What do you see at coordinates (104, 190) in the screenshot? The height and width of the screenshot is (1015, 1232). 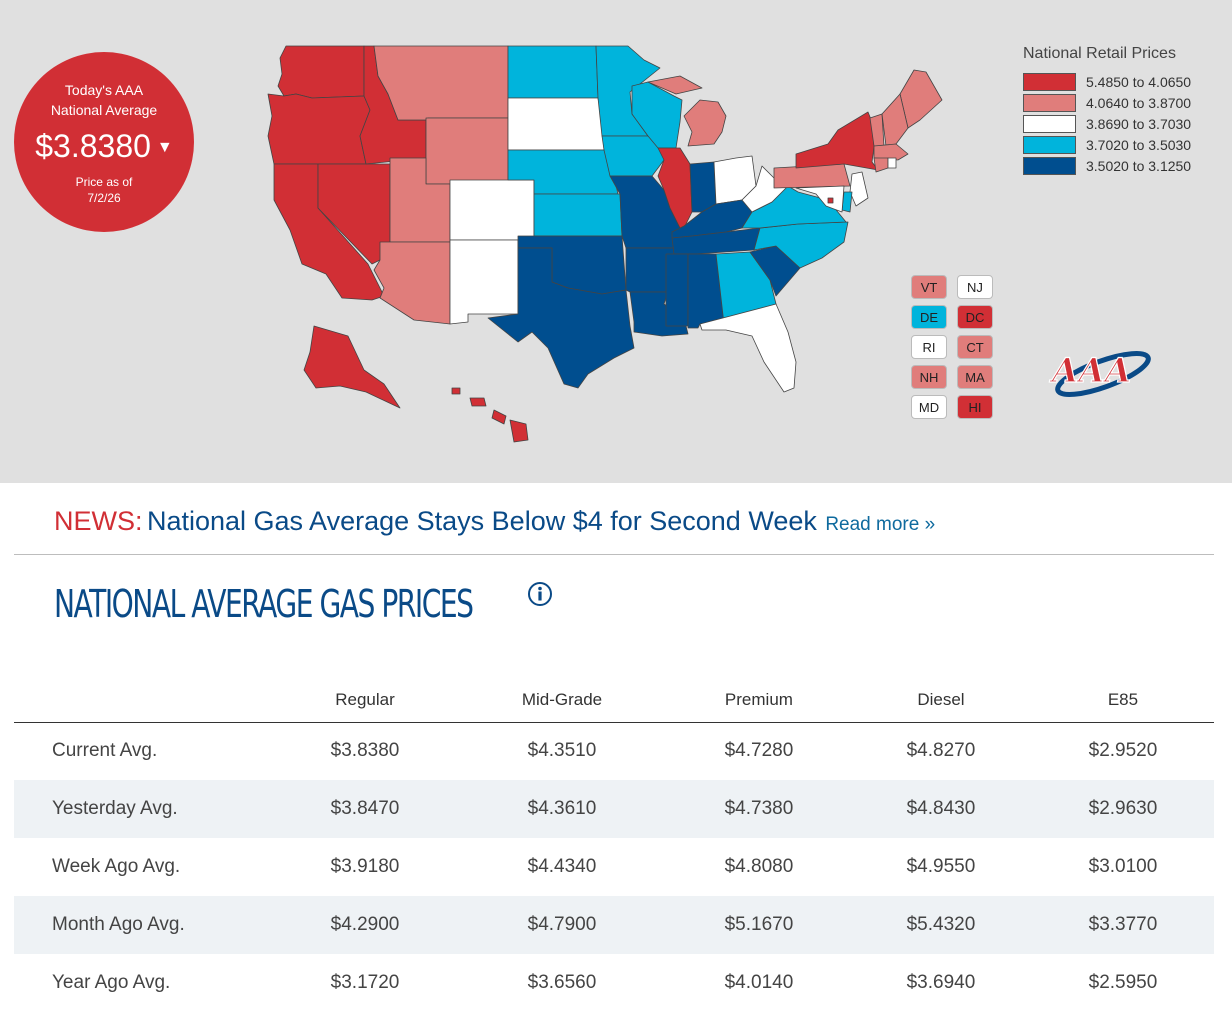 I see `price-as-of: Price as of 7/2/26` at bounding box center [104, 190].